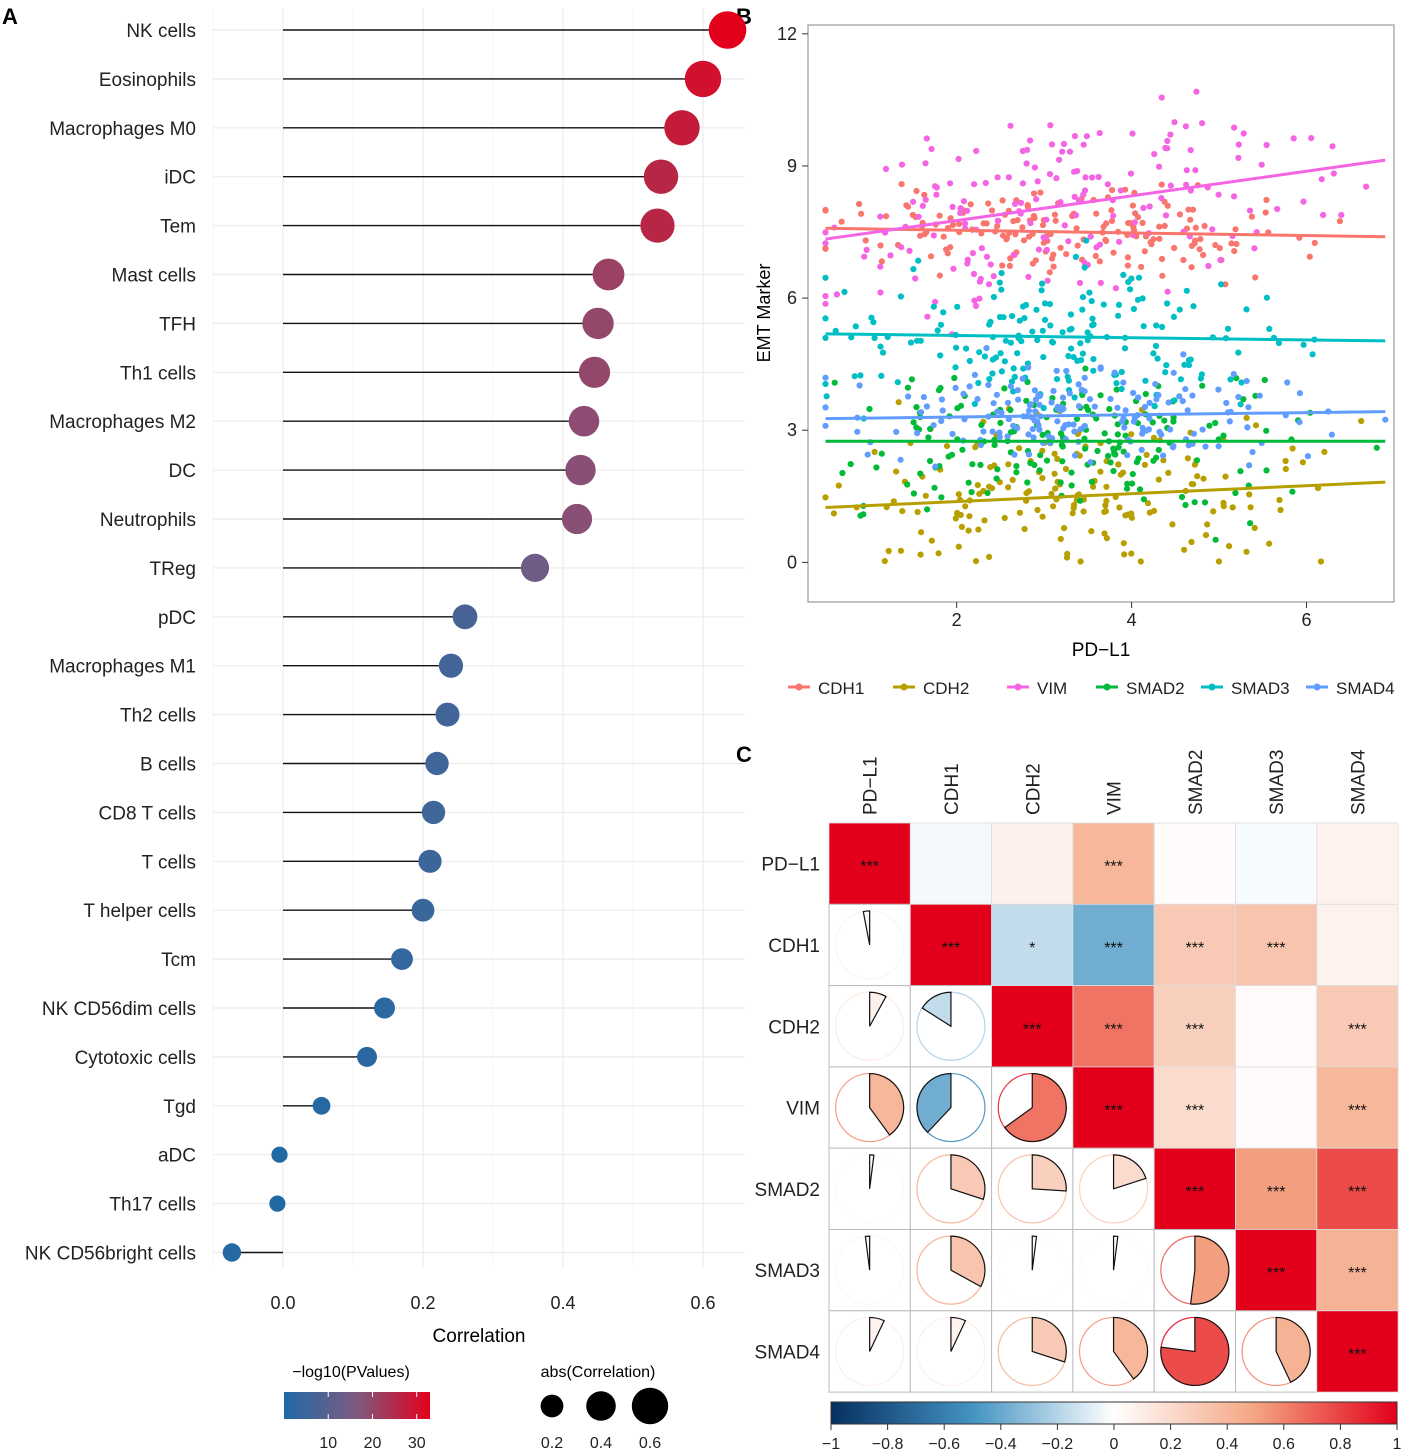 This screenshot has width=1403, height=1453. I want to click on a-size-legend-label: 0.6, so click(650, 1443).